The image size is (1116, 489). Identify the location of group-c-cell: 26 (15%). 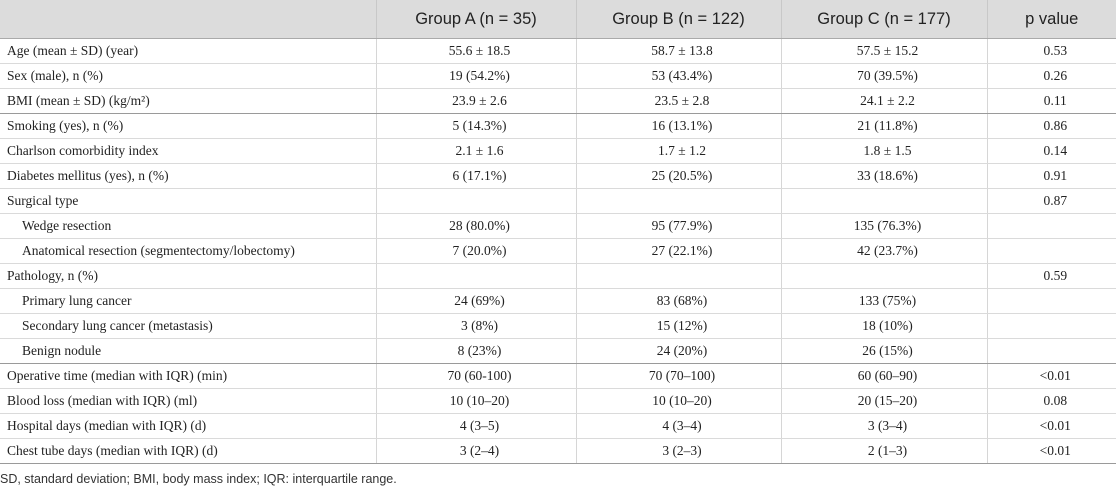
(884, 351).